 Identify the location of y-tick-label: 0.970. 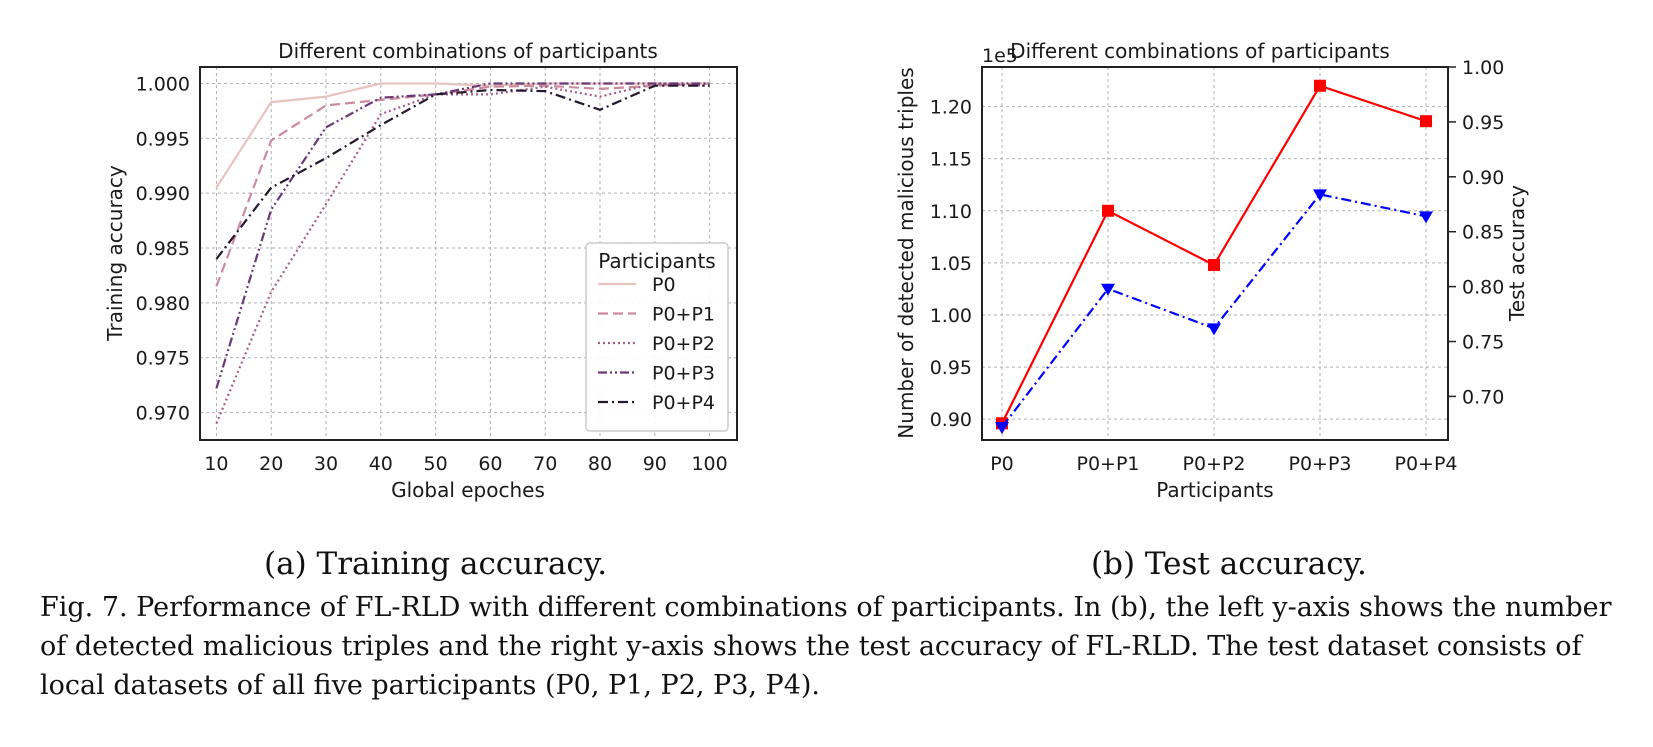
(163, 414).